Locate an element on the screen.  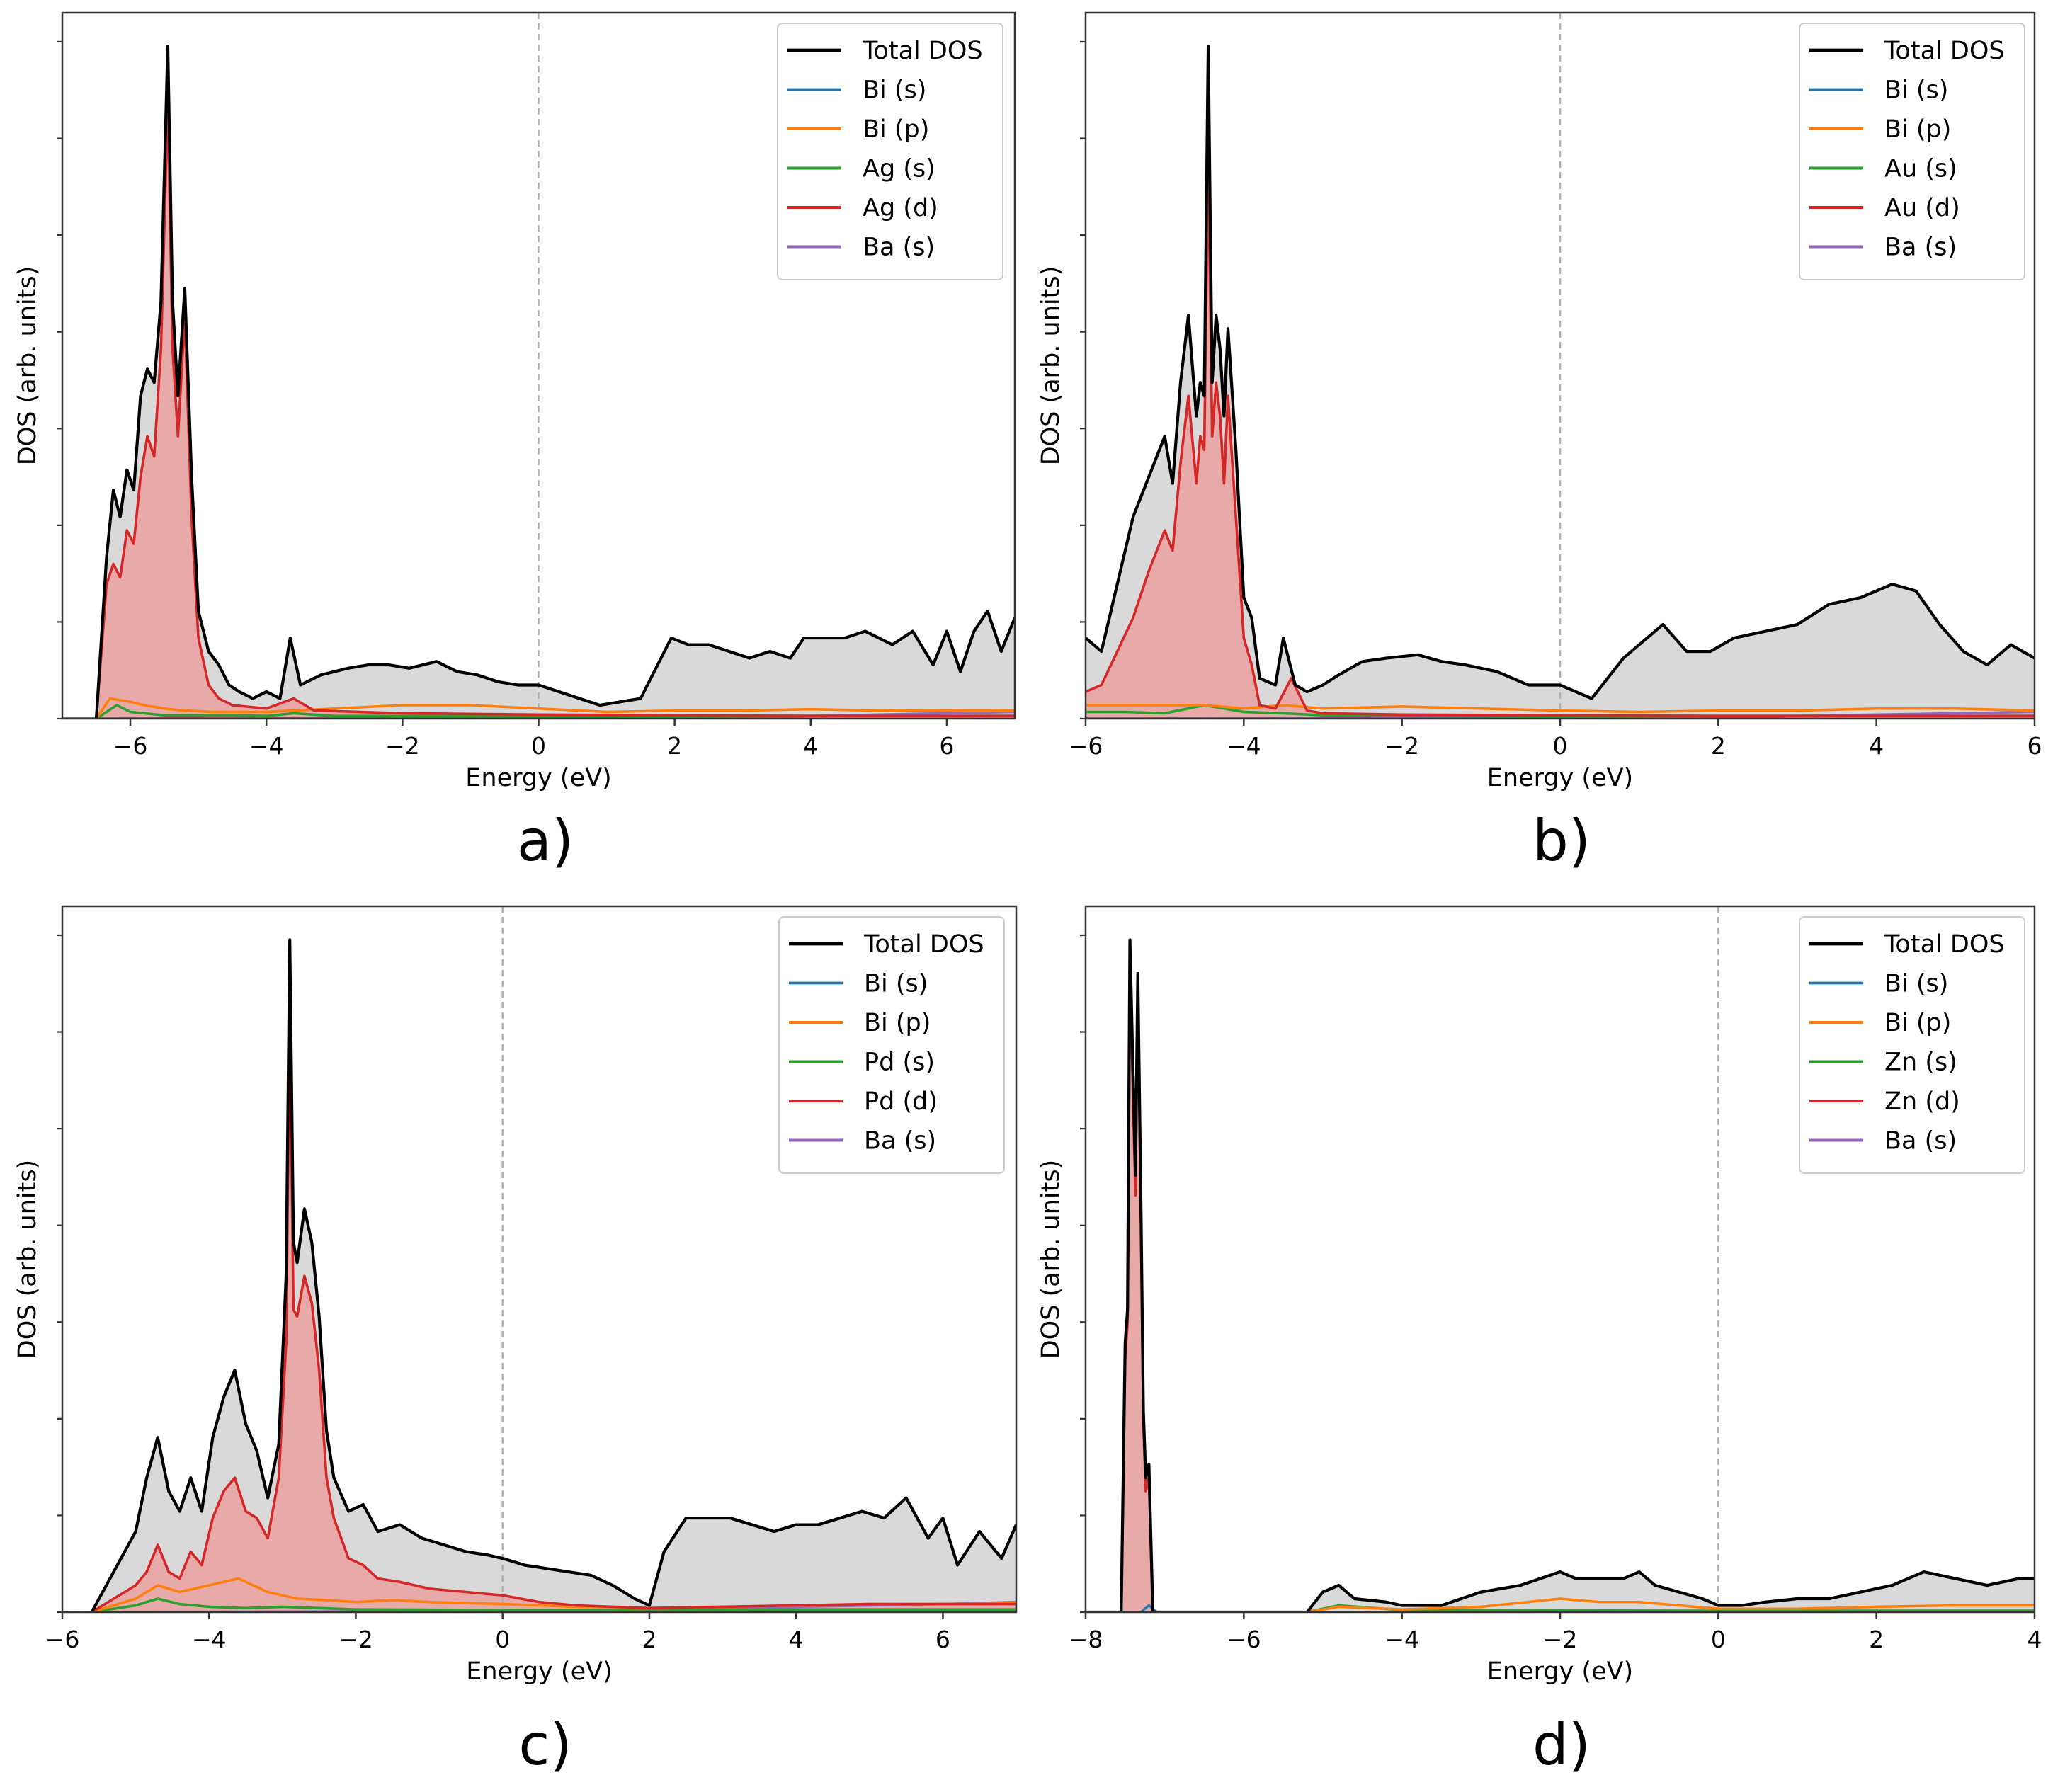
panel-caption: d) is located at coordinates (1561, 1745).